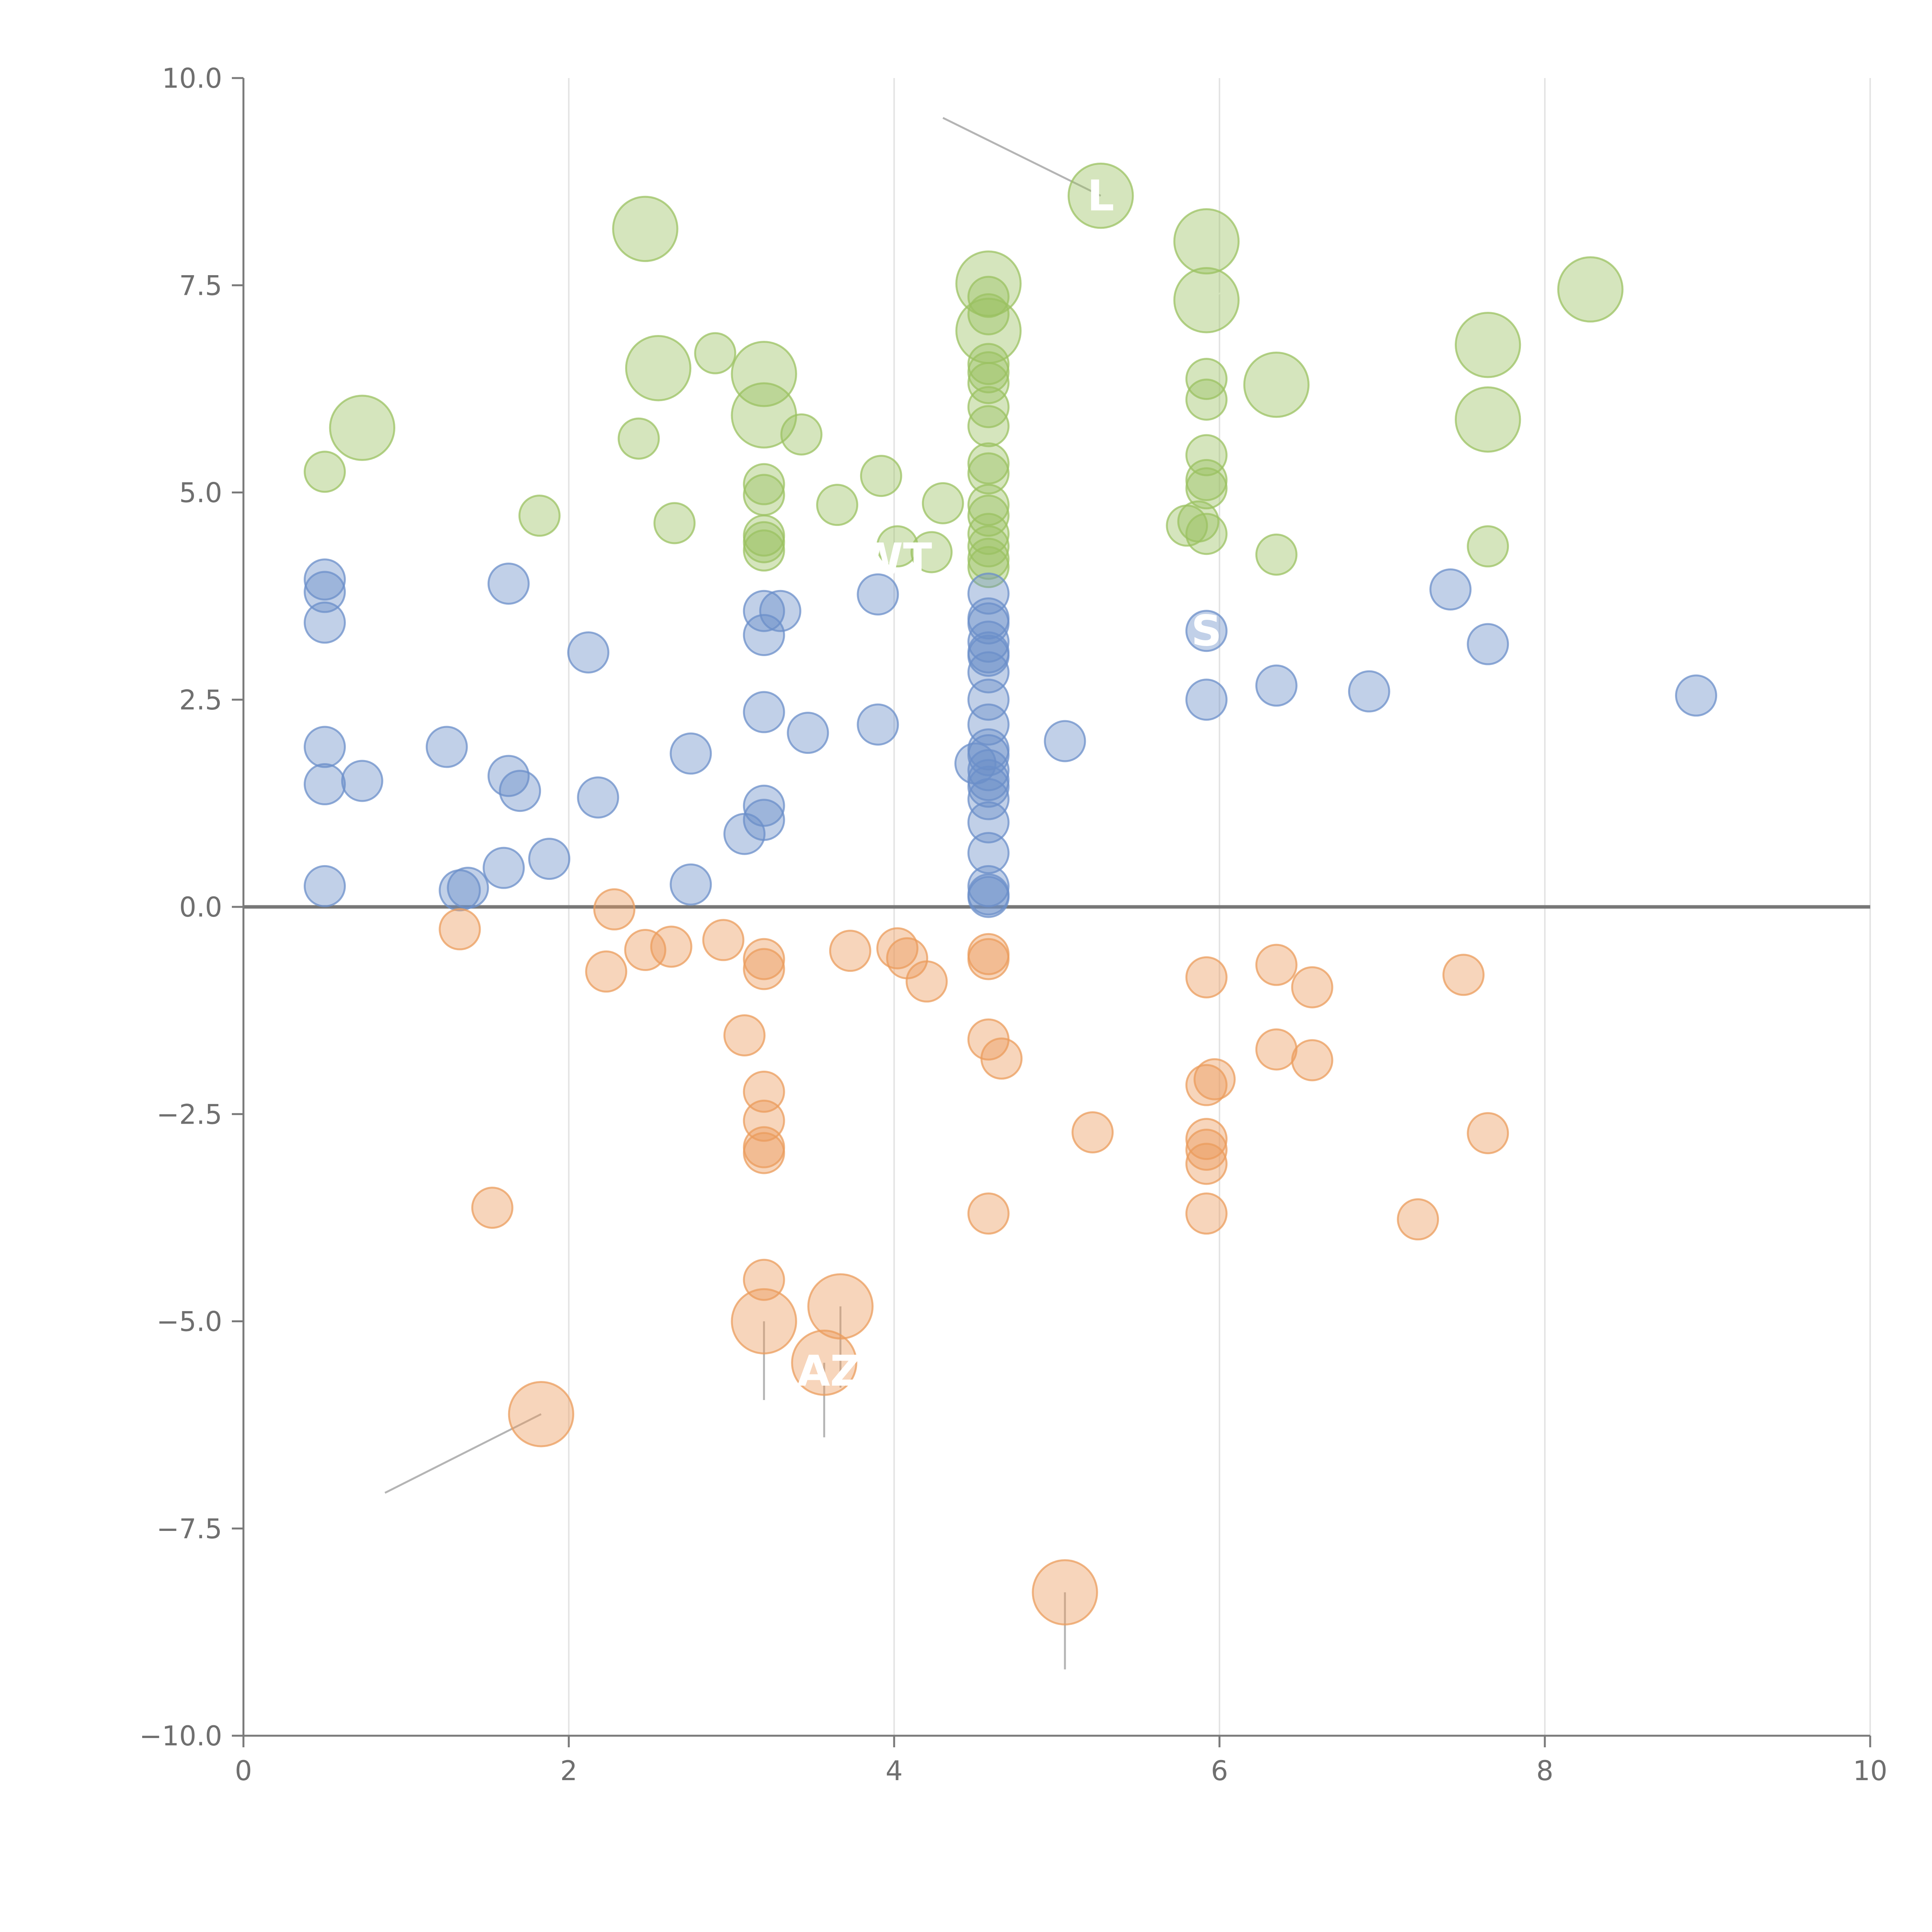 The image size is (1932, 1932). What do you see at coordinates (1010, 784) in the screenshot?
I see `bubble-labels: L S WT AZ` at bounding box center [1010, 784].